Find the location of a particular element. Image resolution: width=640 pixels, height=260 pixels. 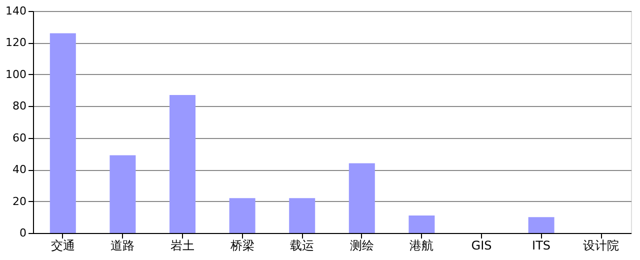

y-tick-label: 100 is located at coordinates (16, 74).